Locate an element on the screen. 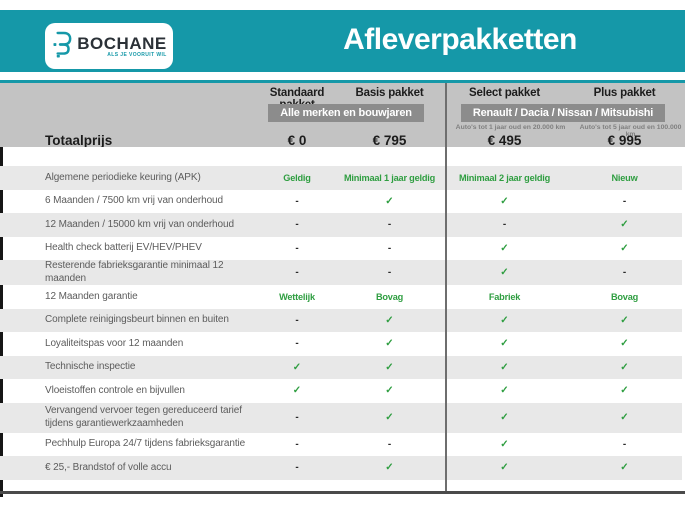 The width and height of the screenshot is (685, 514). bochane-logo: BOCHANE ALS JE VOORUIT WIL is located at coordinates (109, 46).